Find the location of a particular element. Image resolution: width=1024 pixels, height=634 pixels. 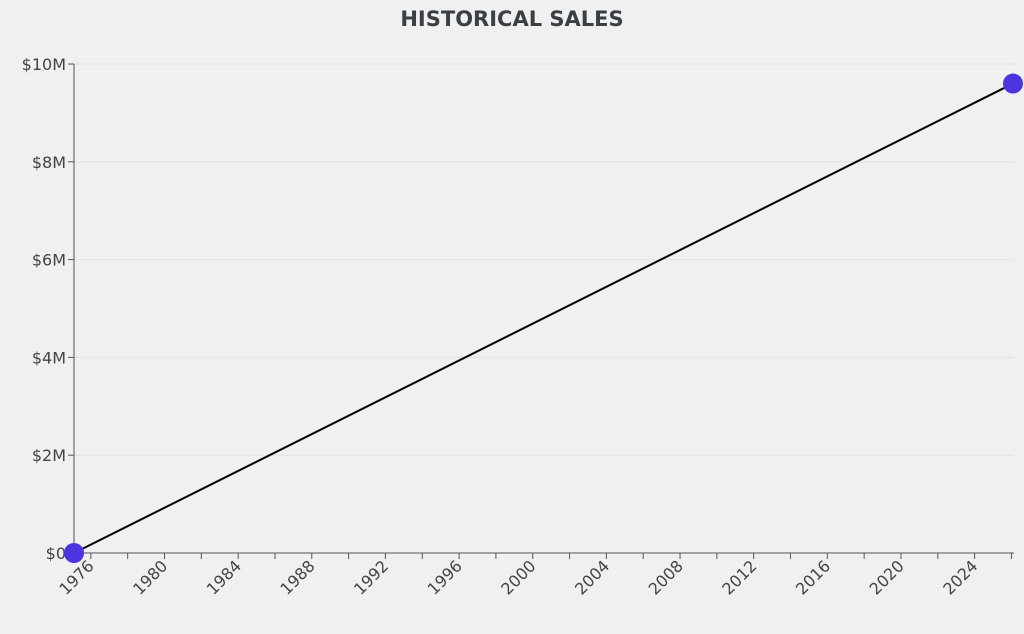

chart-title: HISTORICAL SALES is located at coordinates (511, 19).